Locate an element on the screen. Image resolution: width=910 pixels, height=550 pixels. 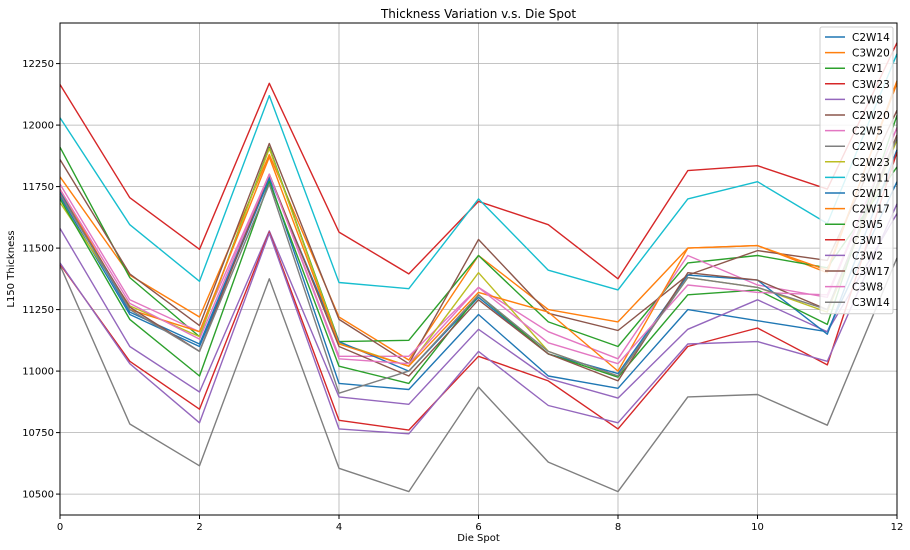
y-tick-label: 11000 is located at coordinates (38, 372).